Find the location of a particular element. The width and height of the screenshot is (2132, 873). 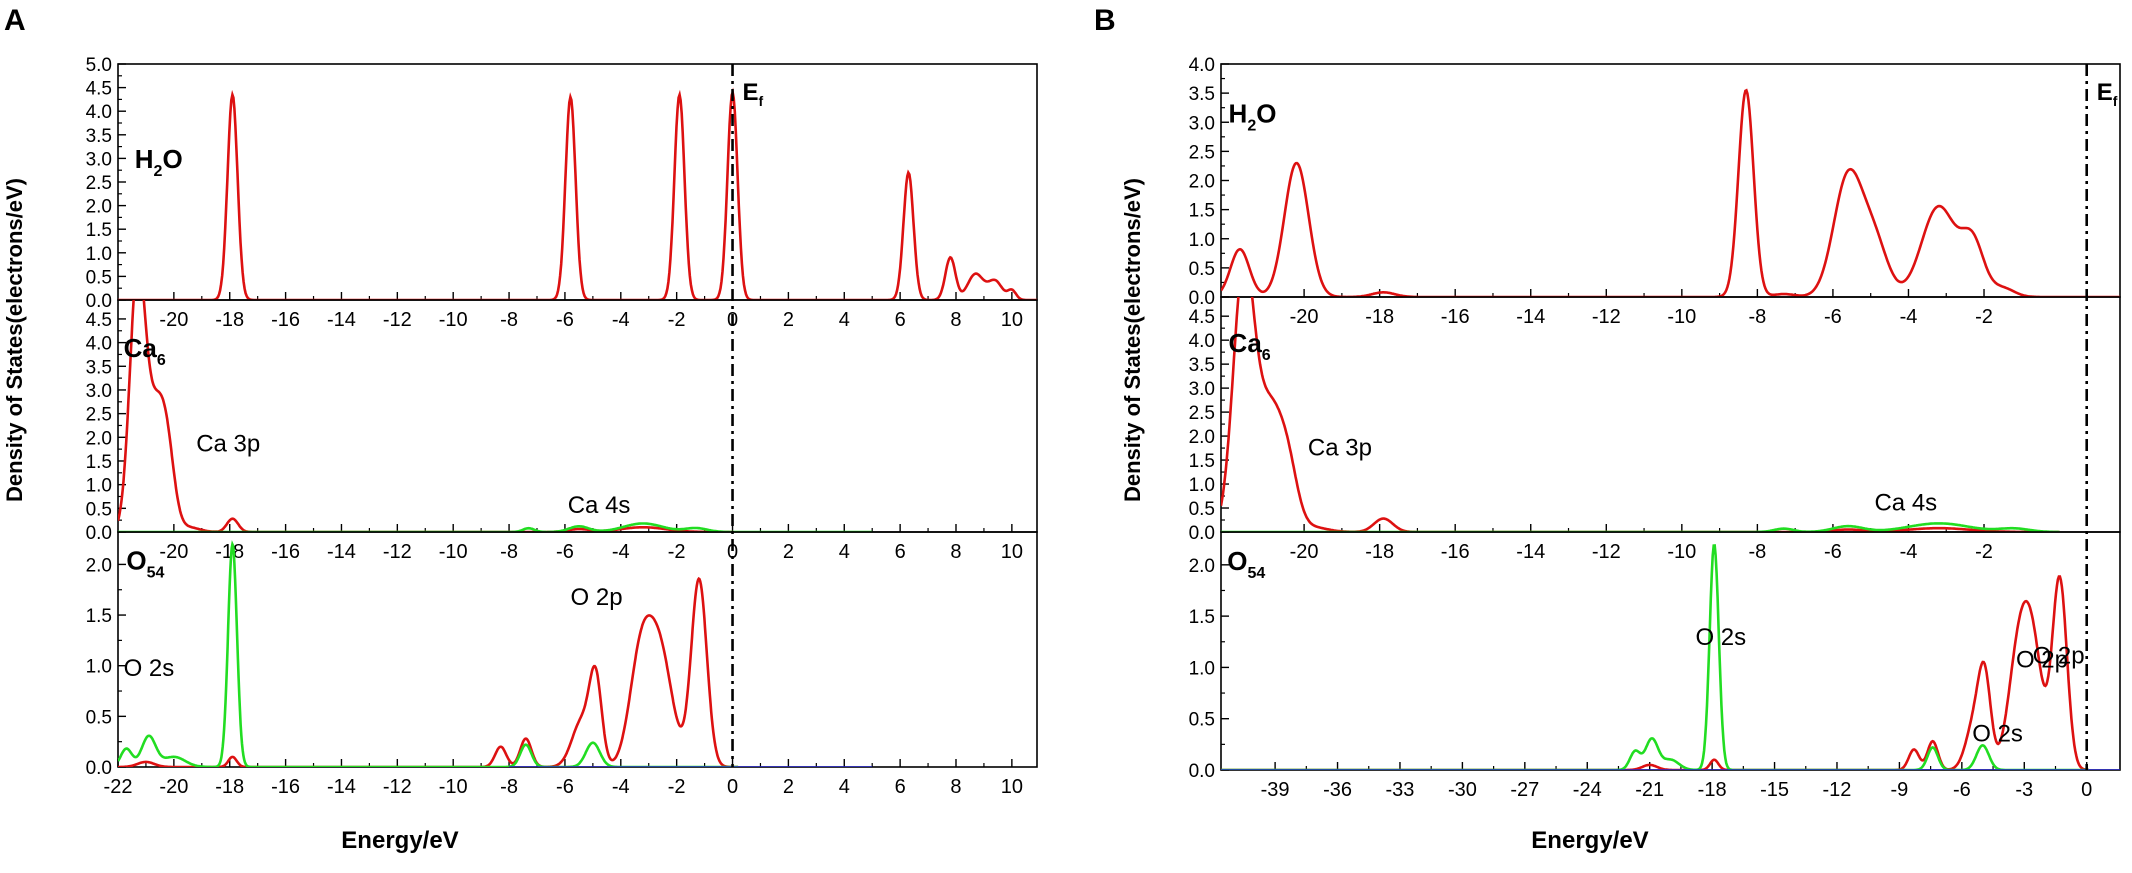

subplot-label-b2: Ca6 is located at coordinates (1250, 346).